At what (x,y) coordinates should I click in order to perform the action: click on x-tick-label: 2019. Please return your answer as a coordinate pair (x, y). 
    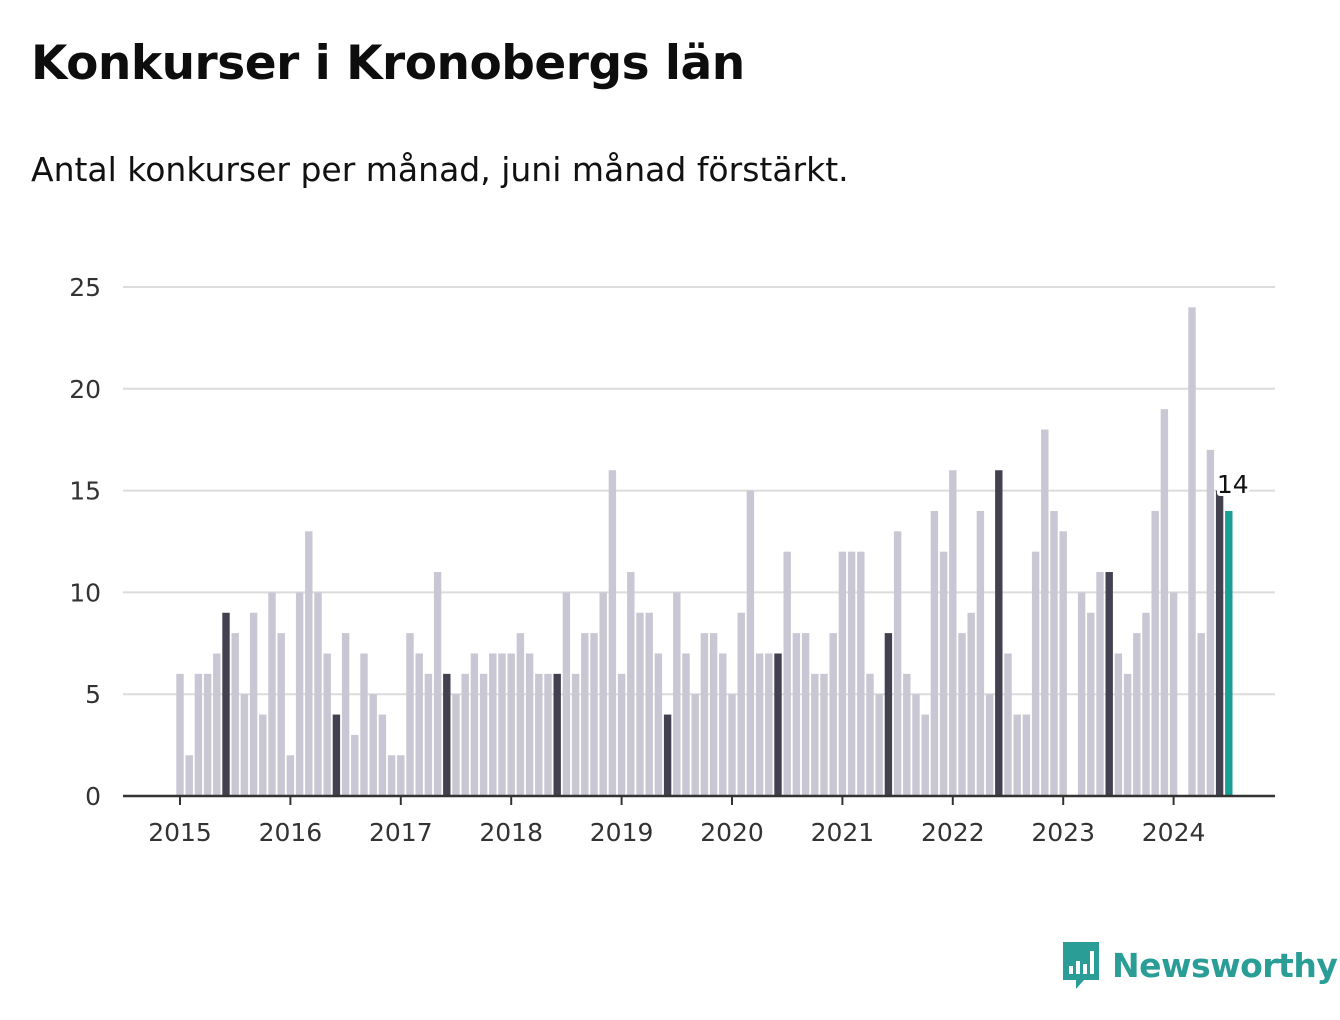
    Looking at the image, I should click on (622, 832).